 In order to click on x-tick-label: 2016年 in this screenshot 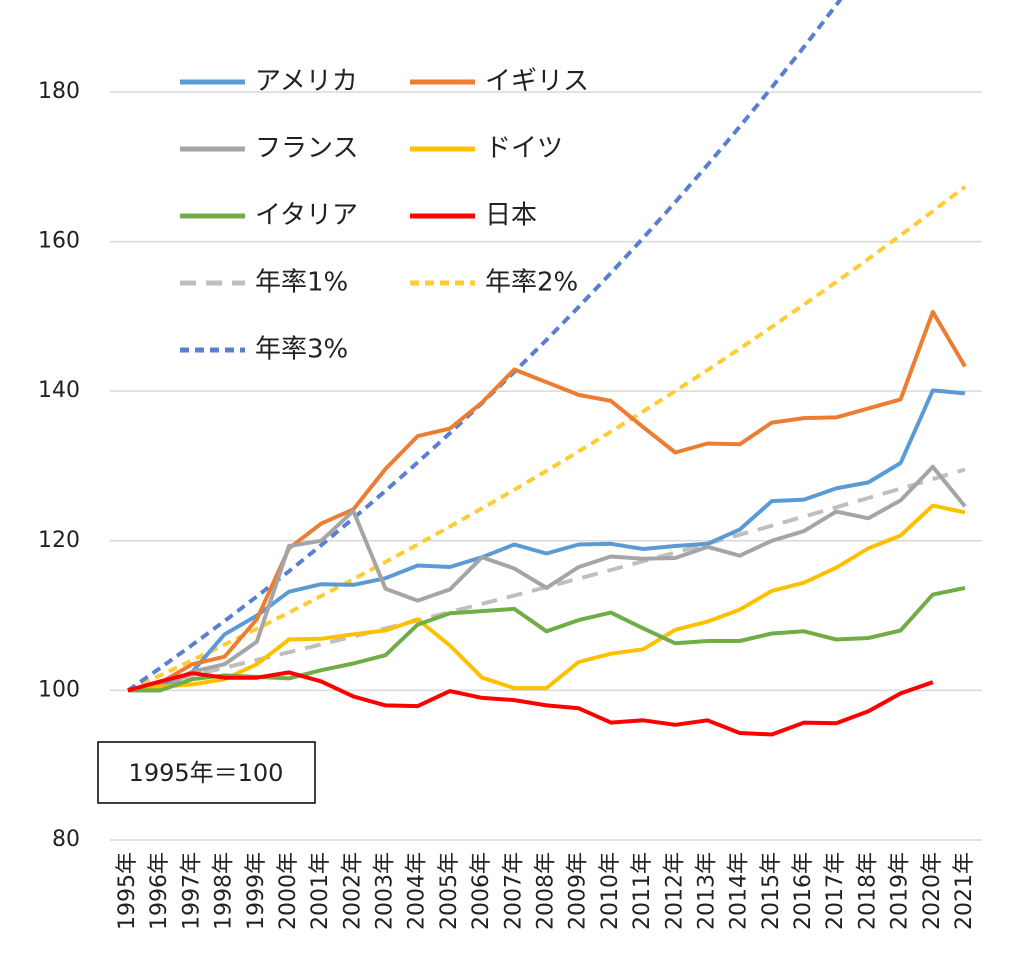, I will do `click(803, 891)`.